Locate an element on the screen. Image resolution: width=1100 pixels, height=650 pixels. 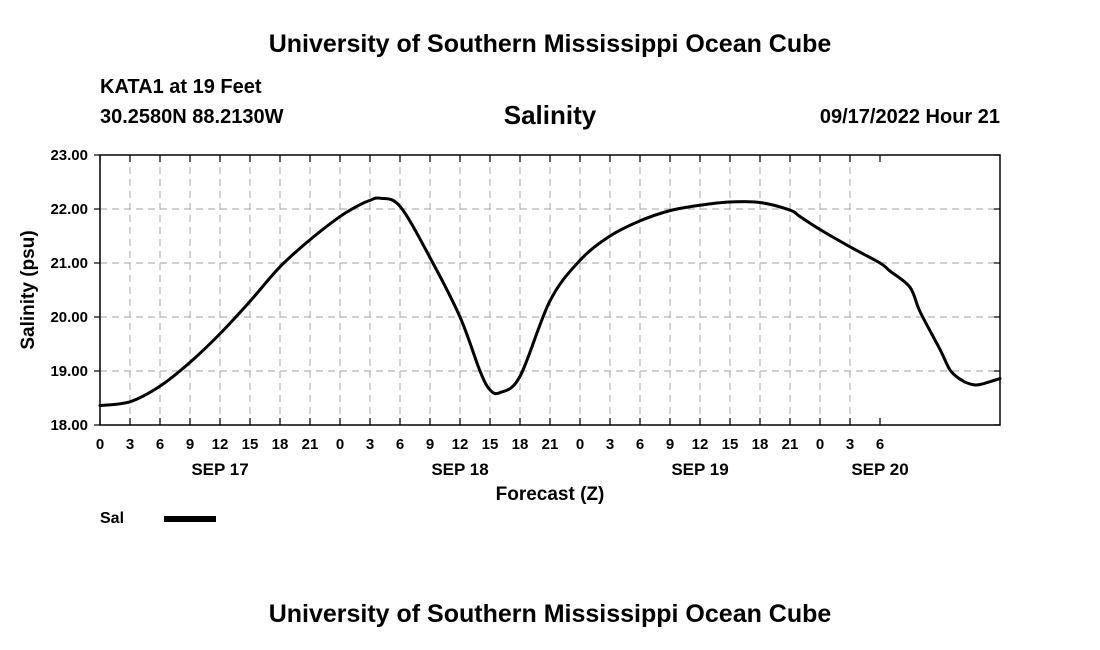
y-tick-label: 18.00 is located at coordinates (69, 425).